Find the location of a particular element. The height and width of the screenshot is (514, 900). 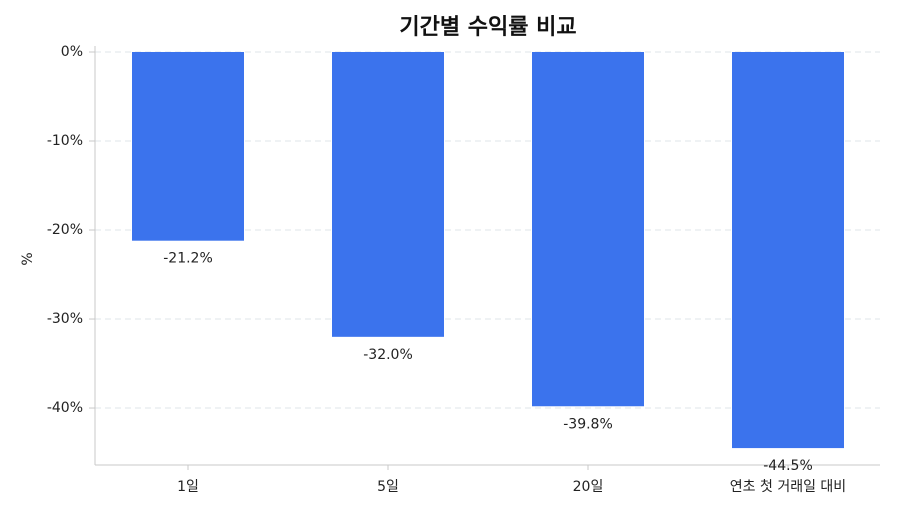

x-tick-label: 1일 is located at coordinates (188, 487).